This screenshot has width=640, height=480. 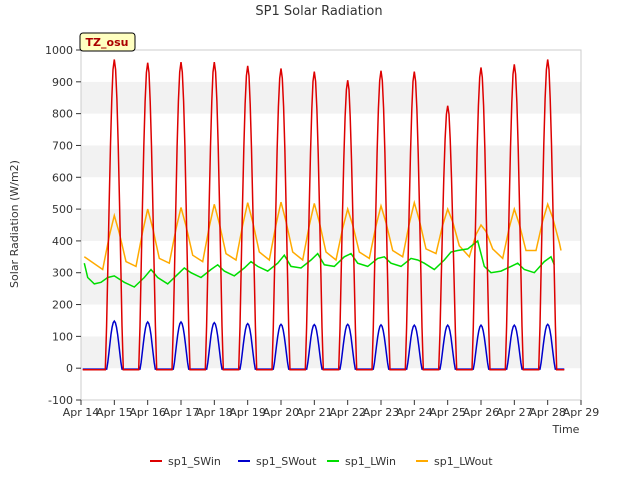 What do you see at coordinates (318, 11) in the screenshot?
I see `chart-title: SP1 Solar Radiation` at bounding box center [318, 11].